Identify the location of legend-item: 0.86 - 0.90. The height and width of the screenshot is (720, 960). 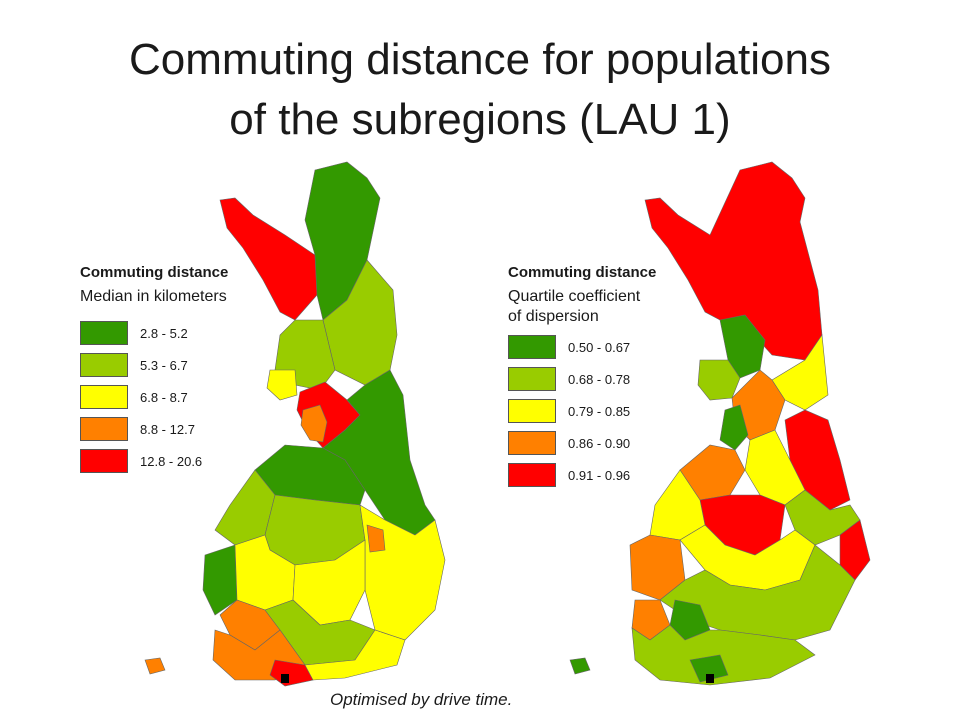
(608, 443).